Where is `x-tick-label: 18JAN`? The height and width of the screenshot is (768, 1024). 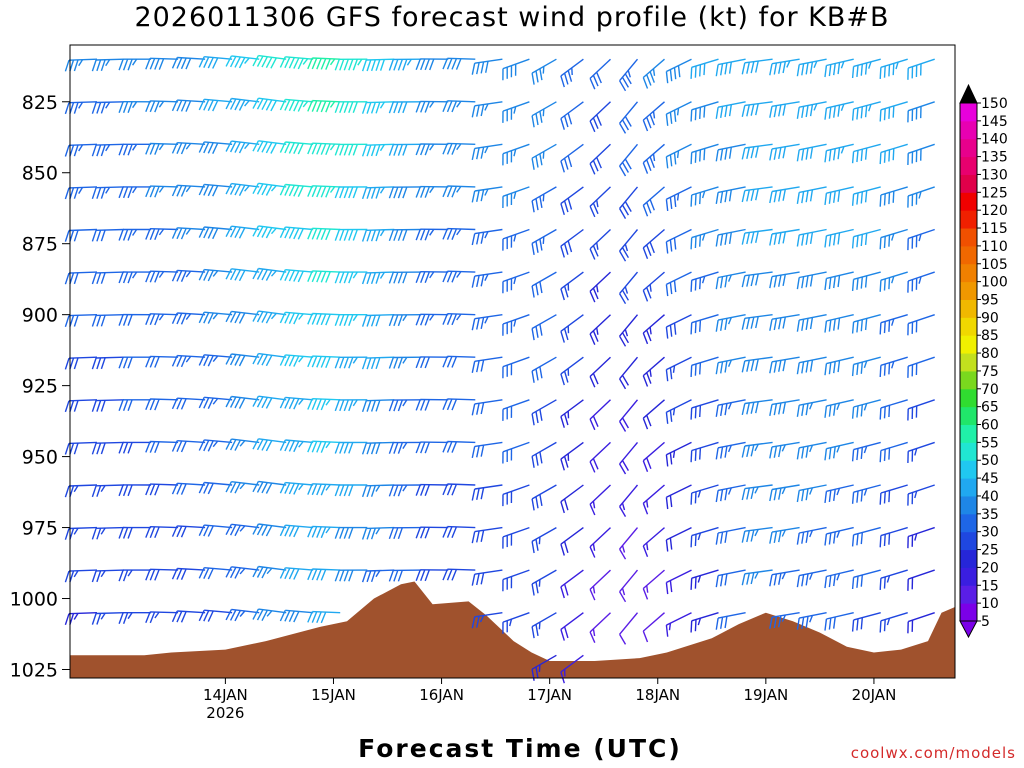 x-tick-label: 18JAN is located at coordinates (657, 695).